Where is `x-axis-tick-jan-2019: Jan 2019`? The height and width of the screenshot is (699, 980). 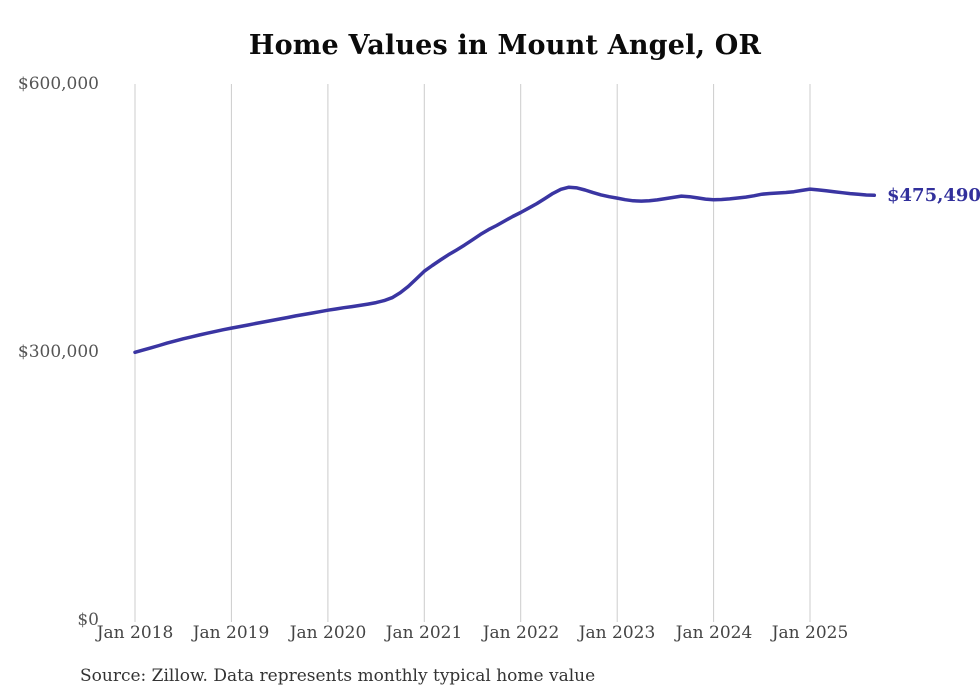 x-axis-tick-jan-2019: Jan 2019 is located at coordinates (231, 633).